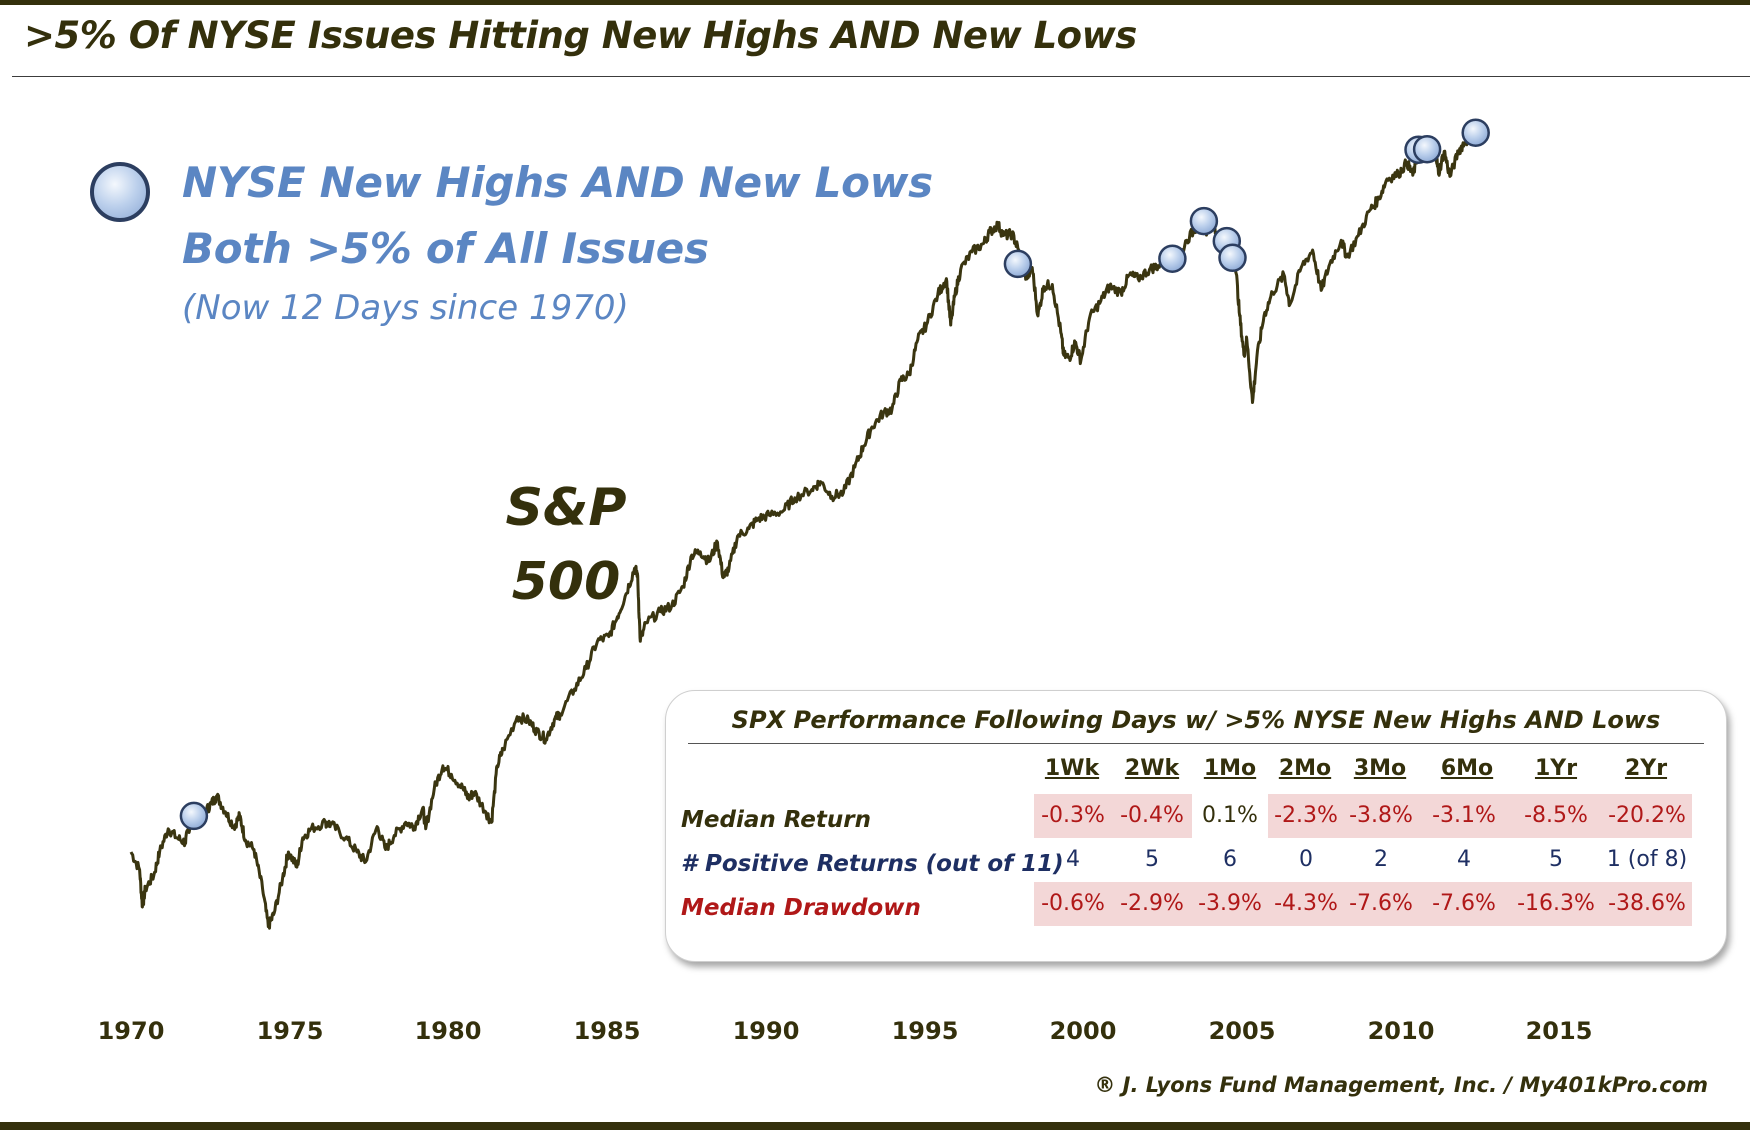 The width and height of the screenshot is (1750, 1130). I want to click on table-cell: 0, so click(1306, 859).